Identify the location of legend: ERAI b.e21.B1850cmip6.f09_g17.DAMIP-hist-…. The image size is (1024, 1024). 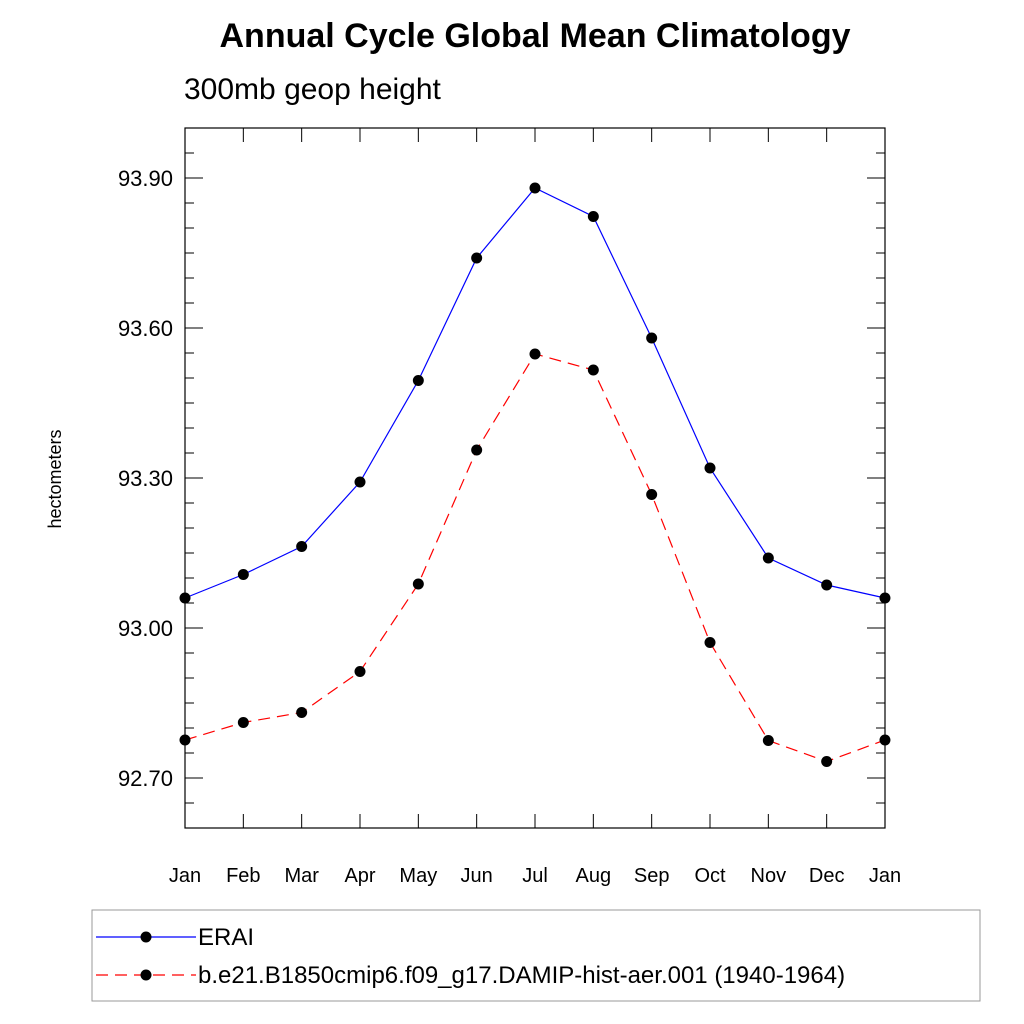
(536, 955).